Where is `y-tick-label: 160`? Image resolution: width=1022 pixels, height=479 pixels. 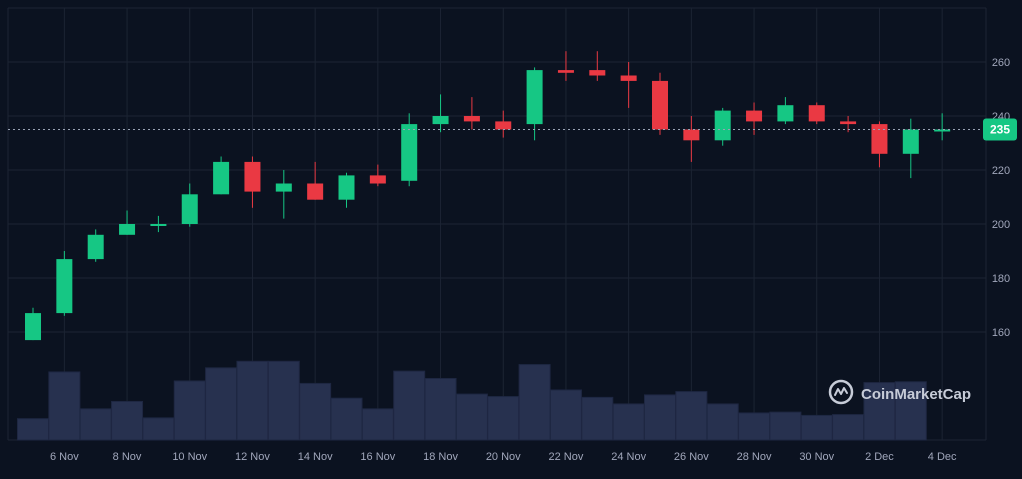
y-tick-label: 160 is located at coordinates (1001, 333).